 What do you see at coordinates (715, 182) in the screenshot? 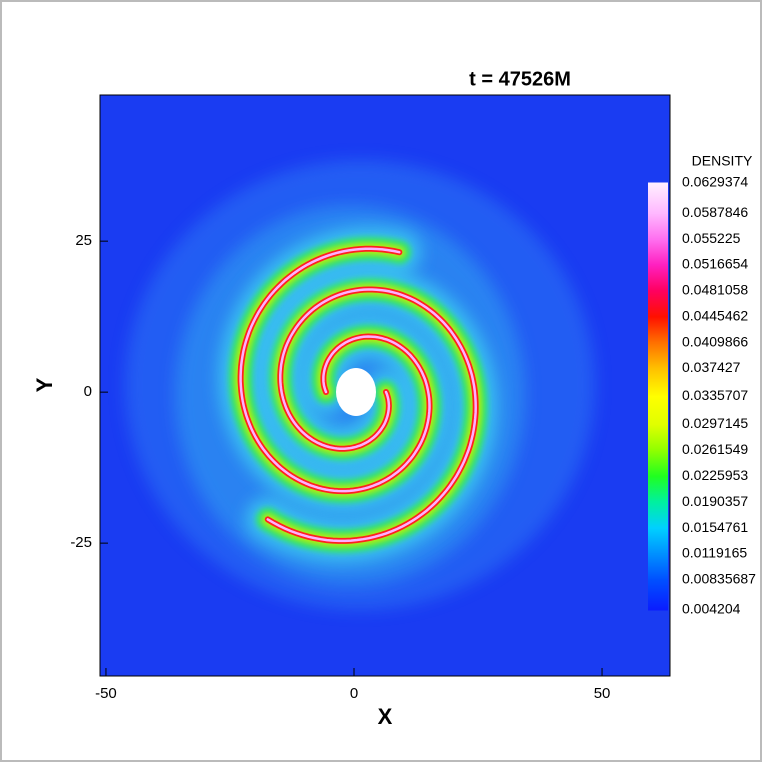
I see `colorbar-label: 0.0629374` at bounding box center [715, 182].